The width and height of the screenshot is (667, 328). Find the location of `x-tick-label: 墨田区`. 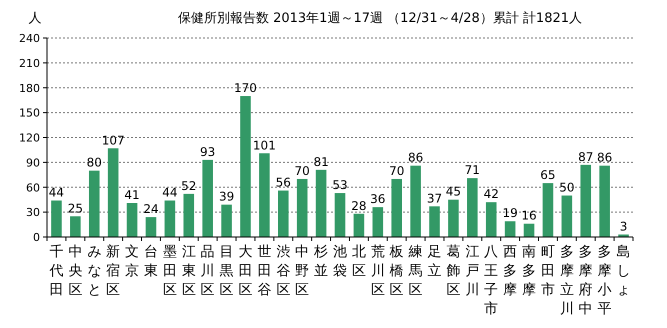

x-tick-label: 墨田区 is located at coordinates (169, 271).